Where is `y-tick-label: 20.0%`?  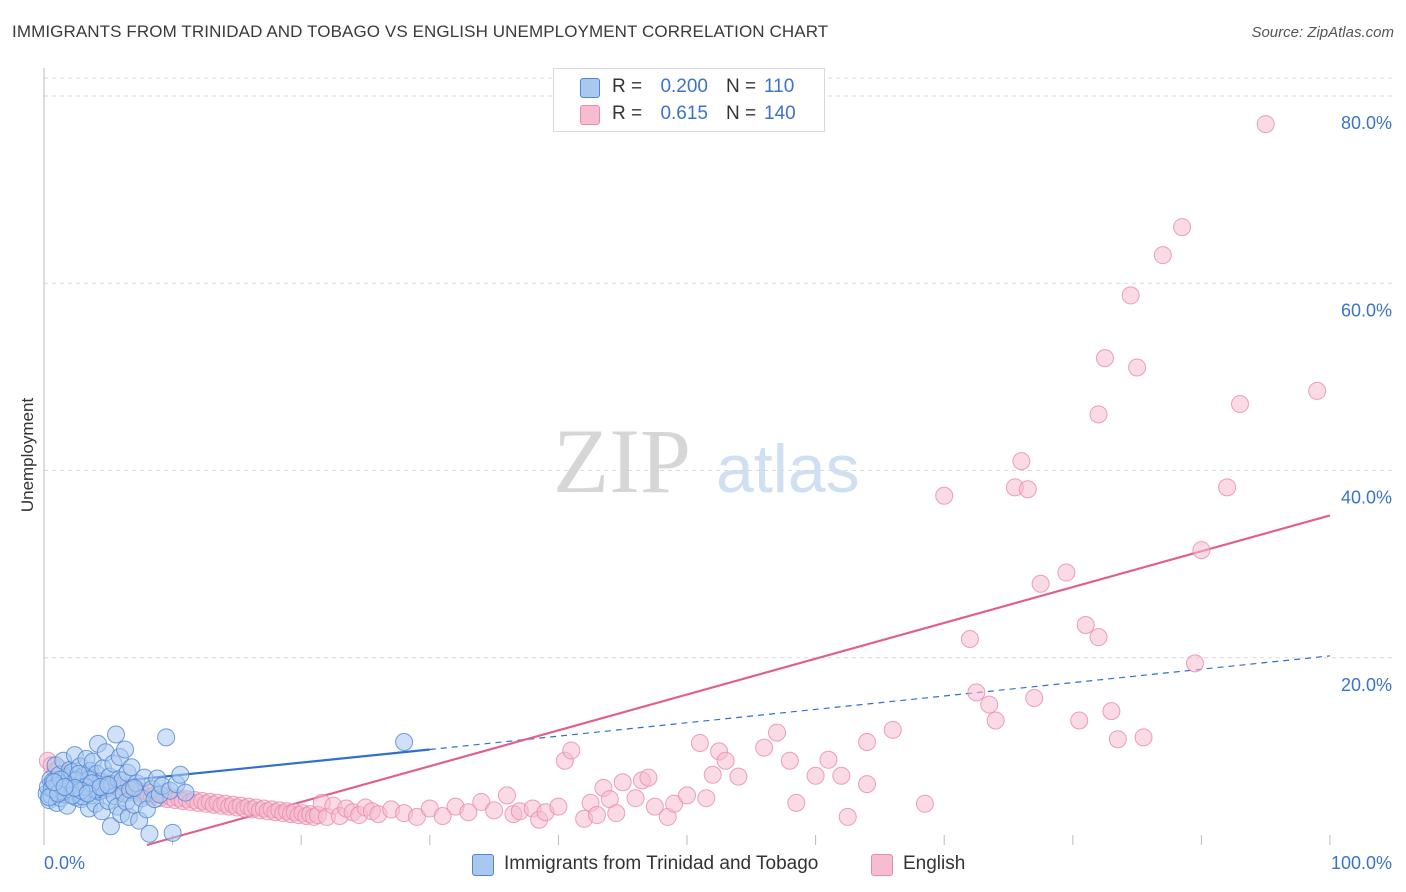 y-tick-label: 20.0% is located at coordinates (1366, 685).